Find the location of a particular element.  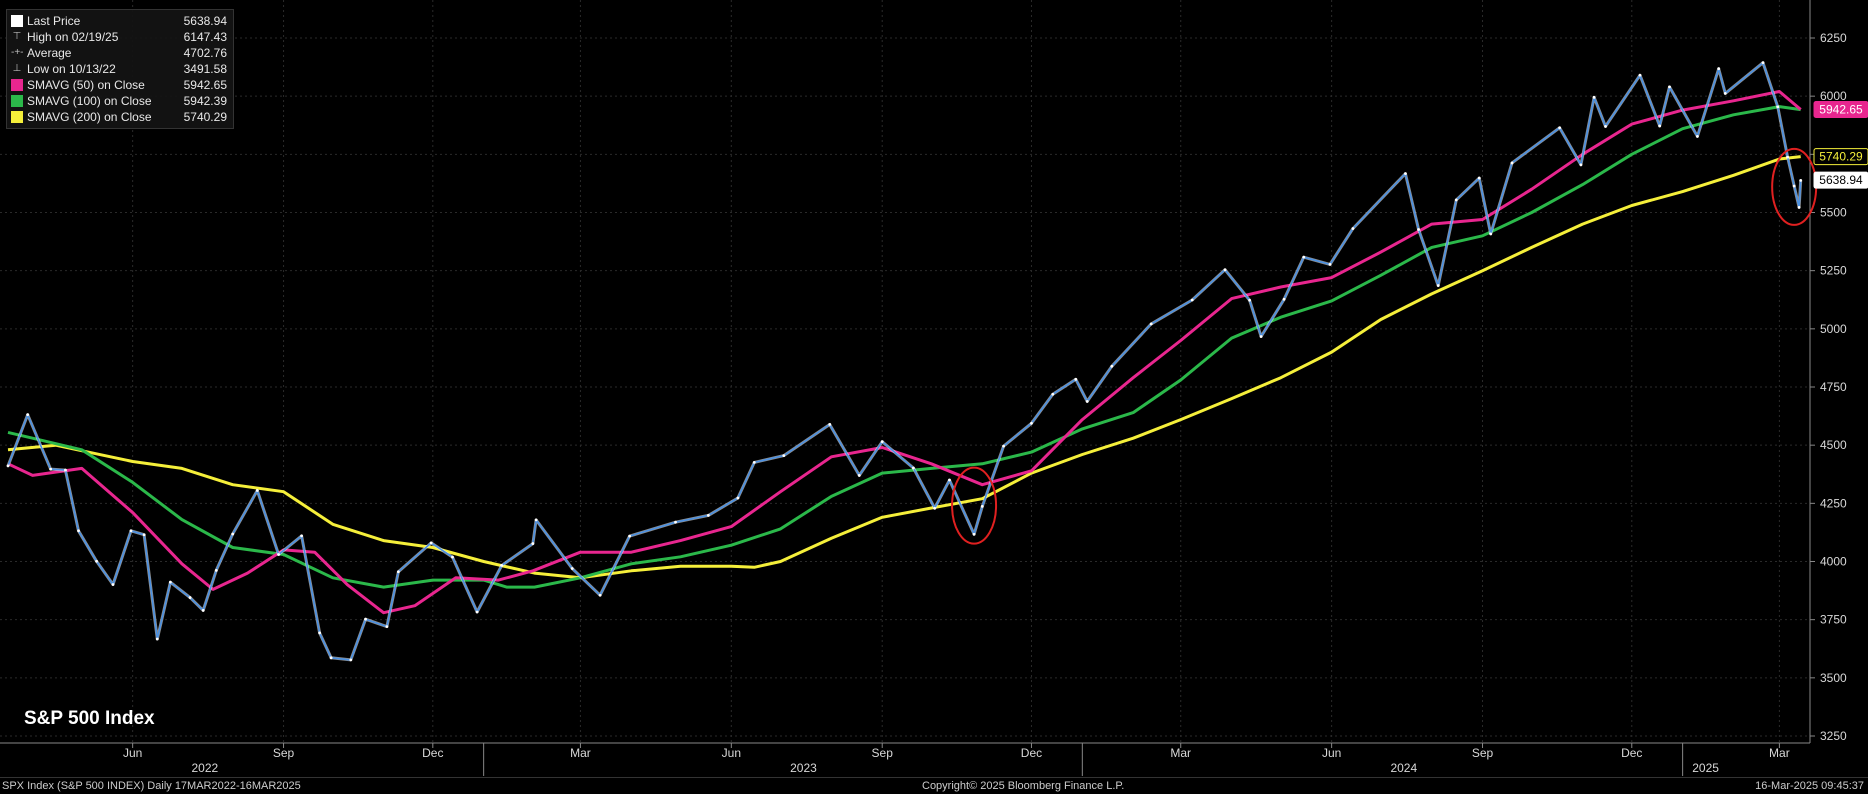

legend-value: 5942.65 is located at coordinates (205, 85).